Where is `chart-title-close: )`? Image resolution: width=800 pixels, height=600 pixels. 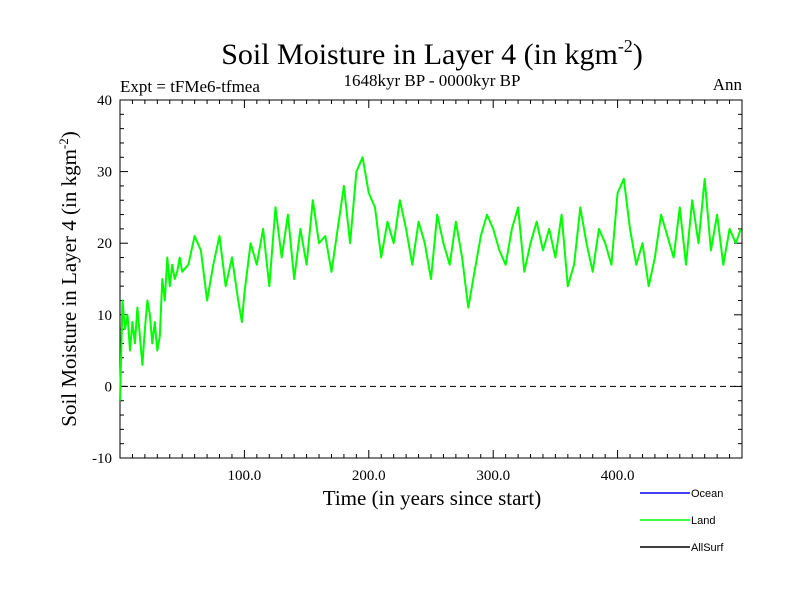
chart-title-close: ) is located at coordinates (638, 54).